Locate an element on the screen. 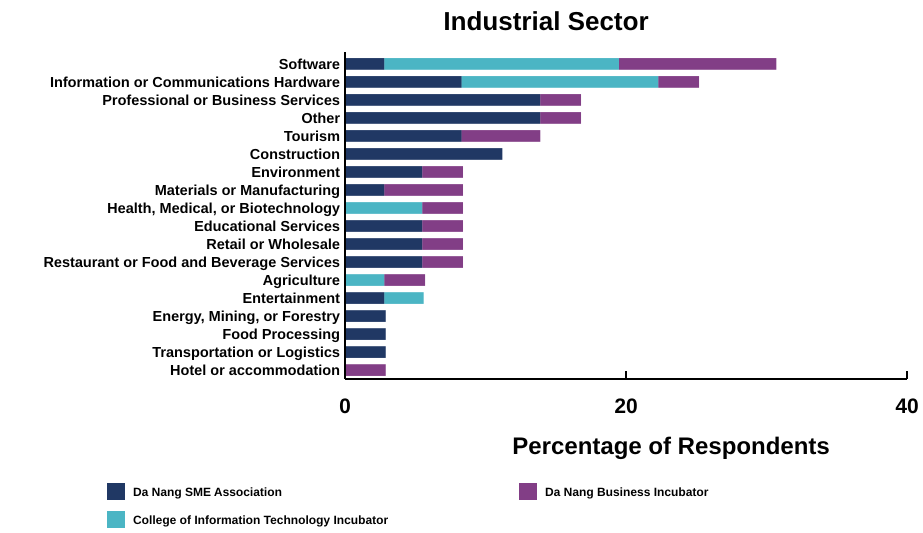  y-tick-label: Energy, Mining, or Forestry is located at coordinates (246, 317).